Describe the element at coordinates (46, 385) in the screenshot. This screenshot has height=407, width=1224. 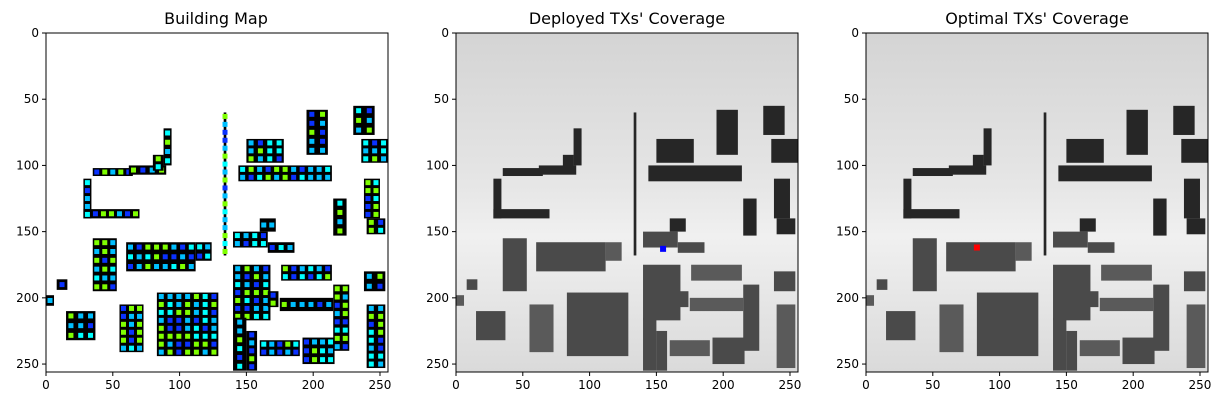
I see `x-tick-label: 0` at that location.